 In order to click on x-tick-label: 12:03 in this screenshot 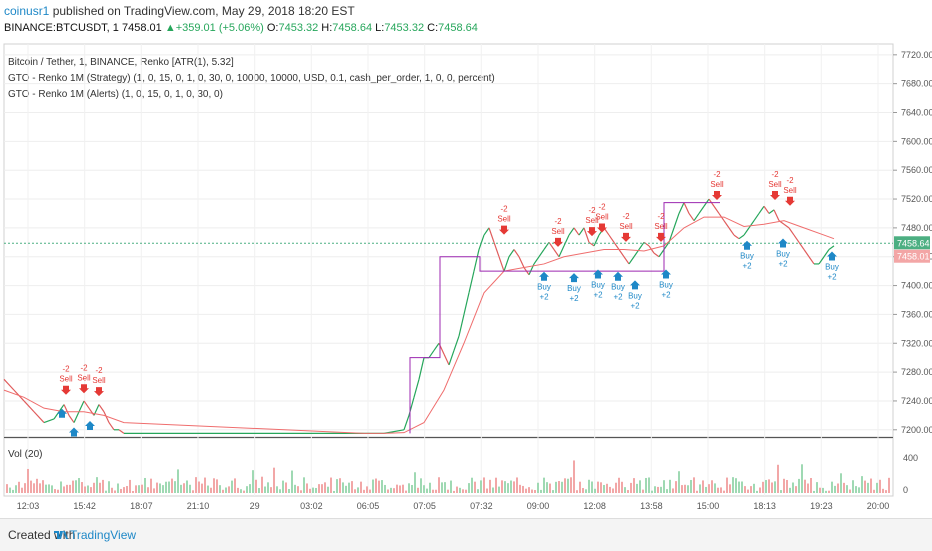, I will do `click(28, 506)`.